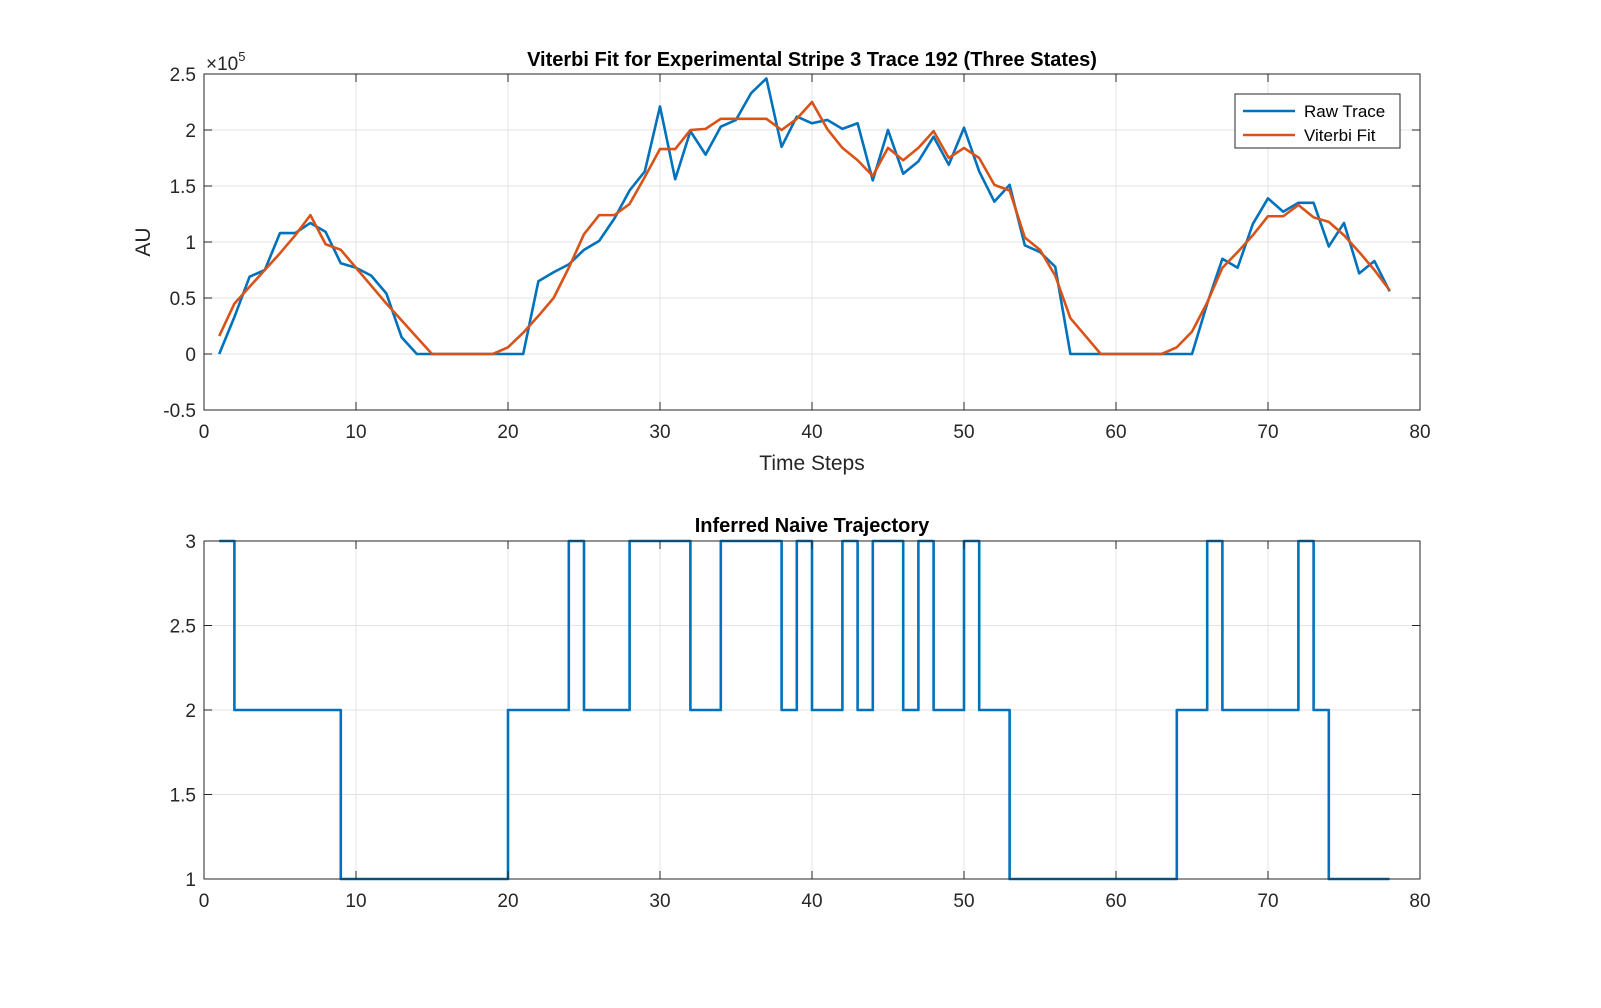 The height and width of the screenshot is (1008, 1601). I want to click on viterbi-fit-x-axis-label: Time Steps, so click(811, 463).